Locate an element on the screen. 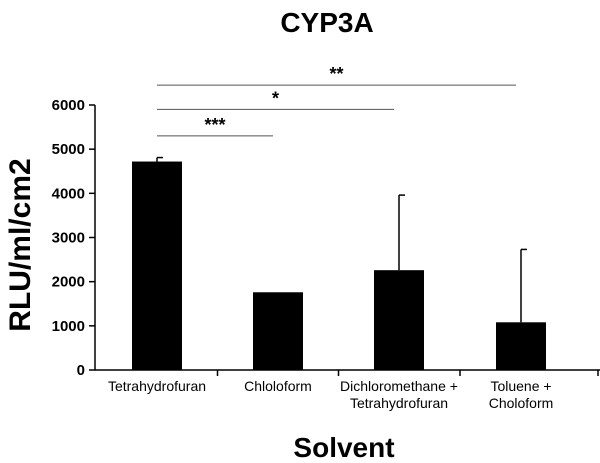 This screenshot has height=463, width=600. chart-title: CYP3A is located at coordinates (326, 22).